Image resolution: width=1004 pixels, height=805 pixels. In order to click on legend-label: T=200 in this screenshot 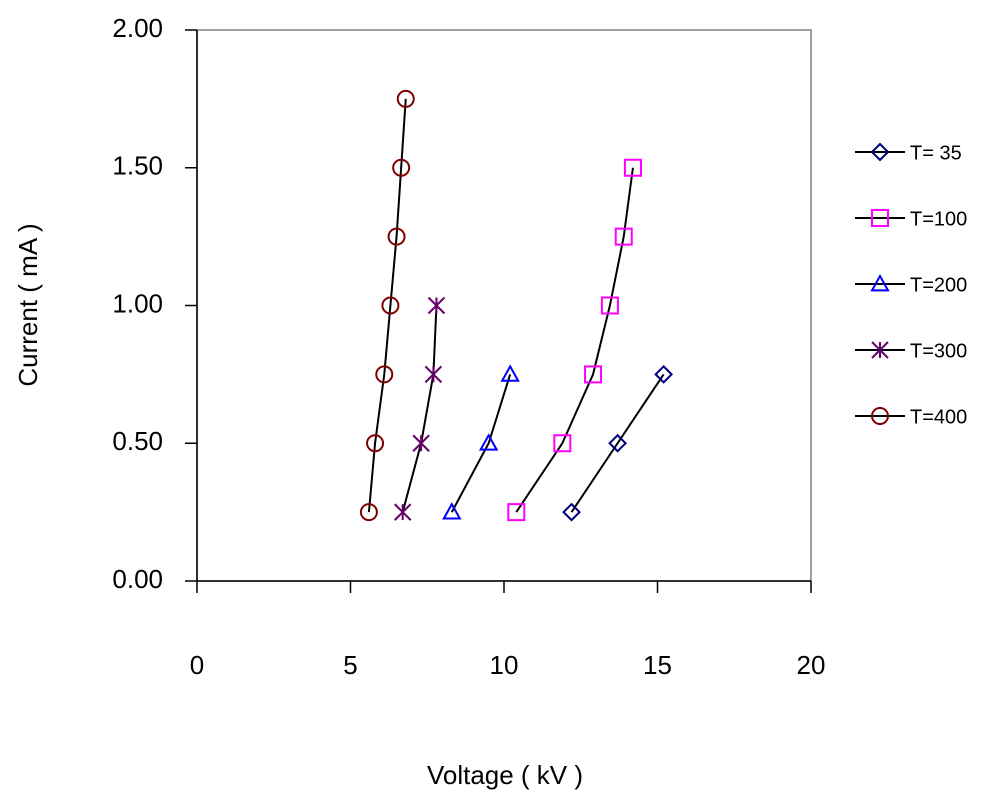, I will do `click(938, 285)`.